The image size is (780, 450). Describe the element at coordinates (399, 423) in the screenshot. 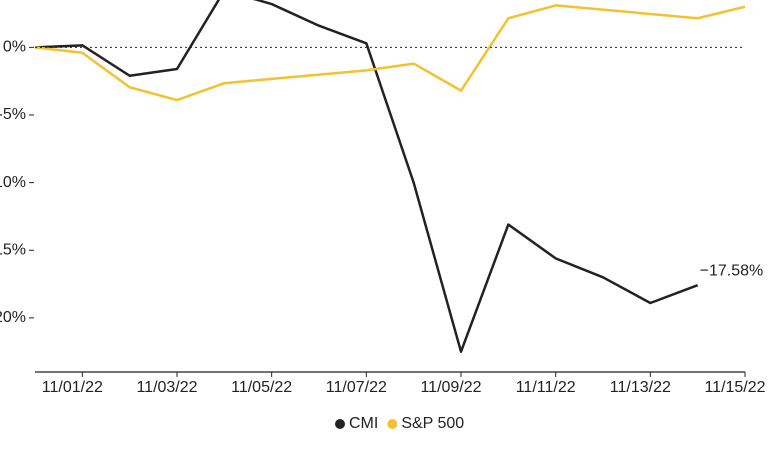

I see `legend: CMI S&P 500` at that location.